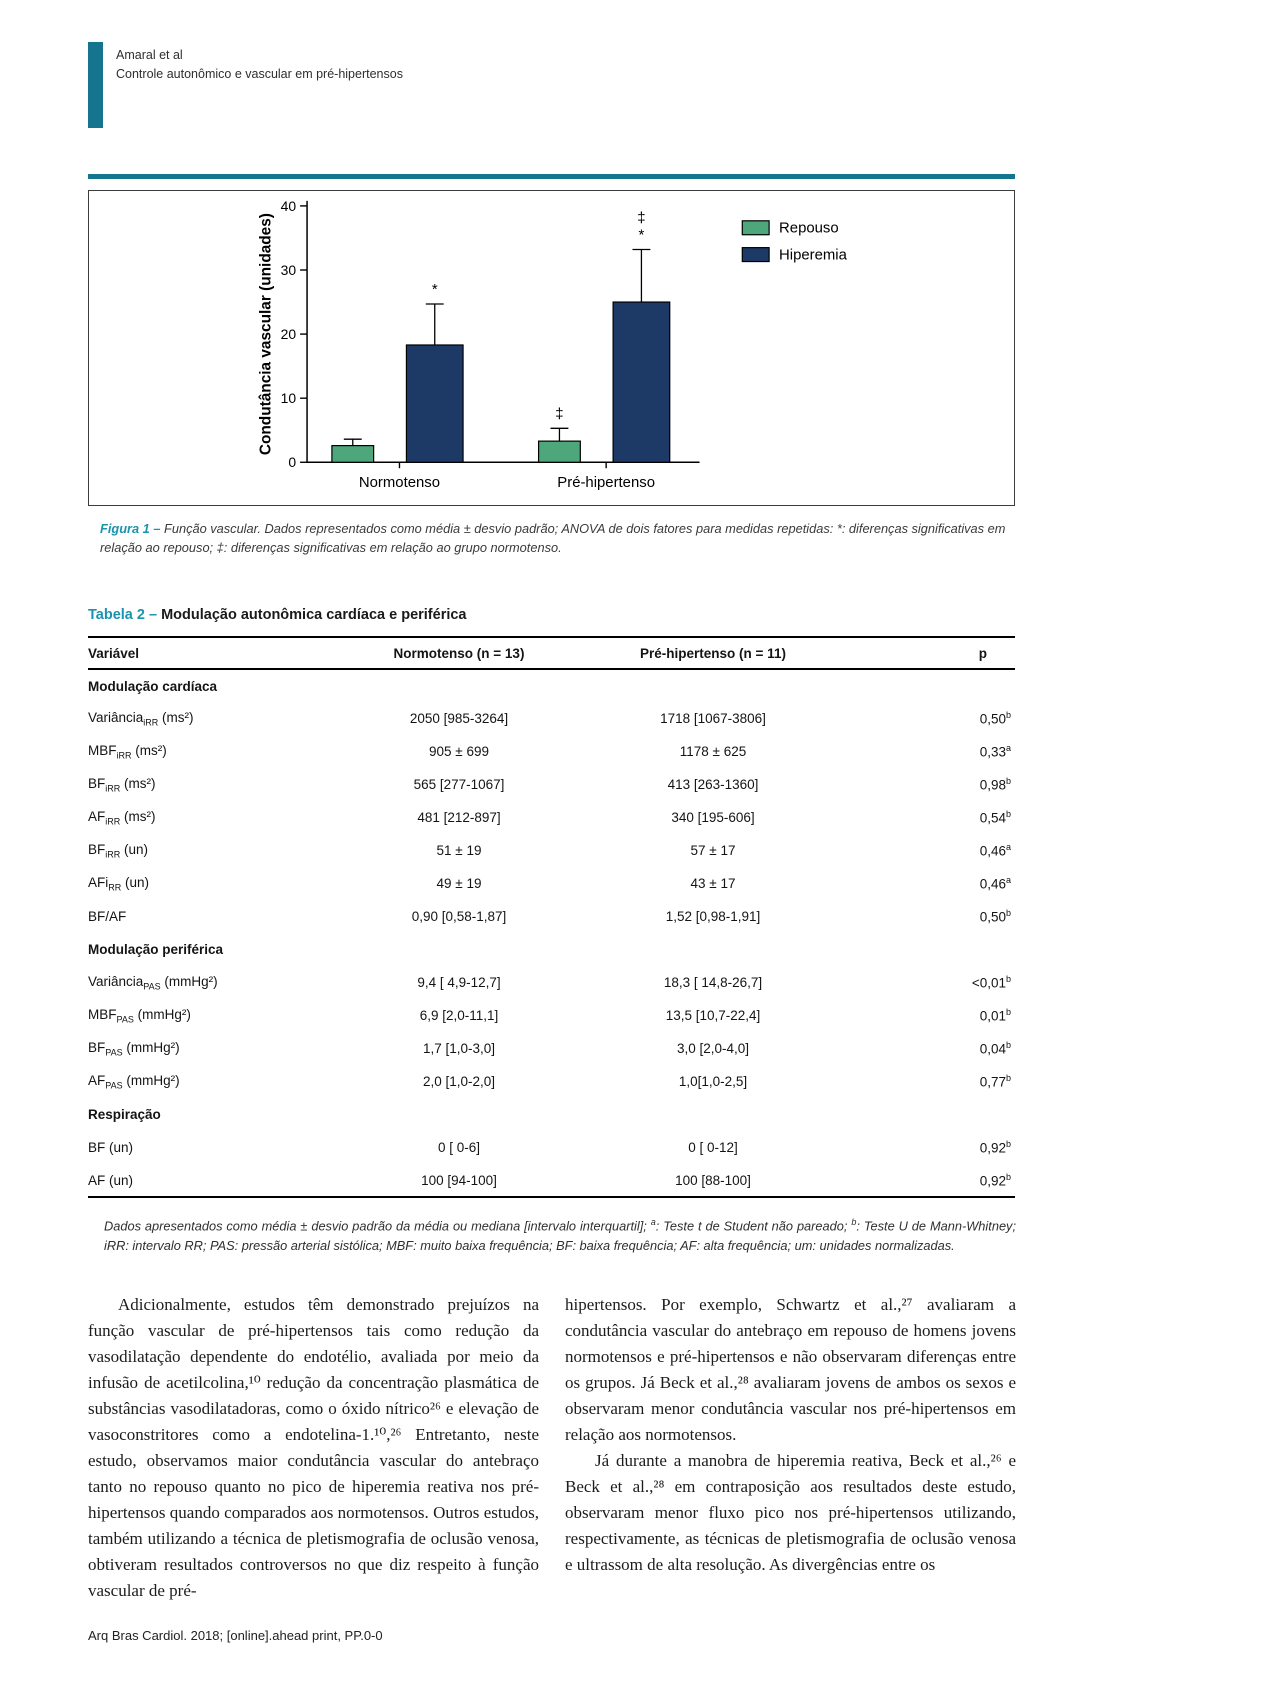  I want to click on y-axis-label: Condutância vascular (unidades), so click(265, 334).